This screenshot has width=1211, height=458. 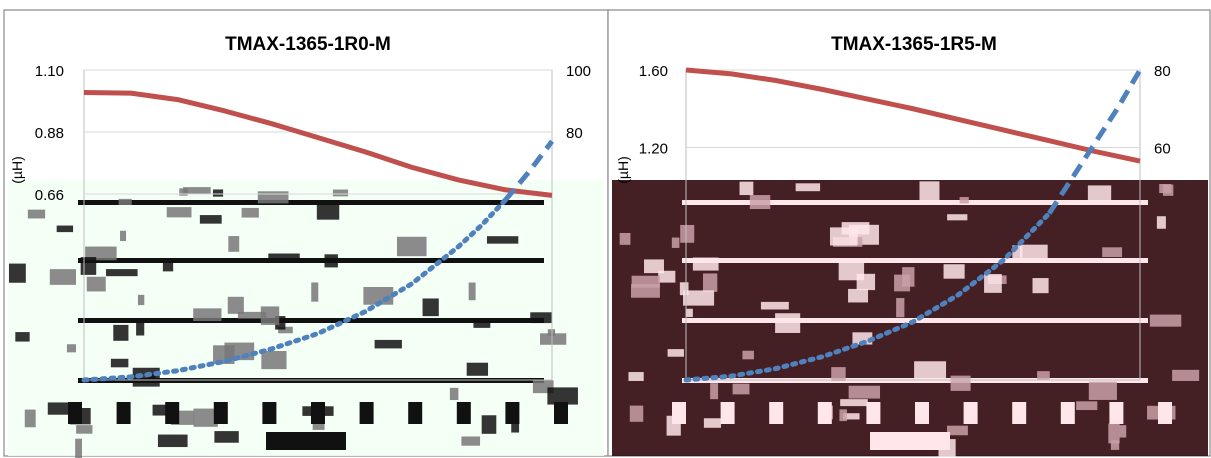 What do you see at coordinates (653, 149) in the screenshot?
I see `y-tick-label-left: 1.20` at bounding box center [653, 149].